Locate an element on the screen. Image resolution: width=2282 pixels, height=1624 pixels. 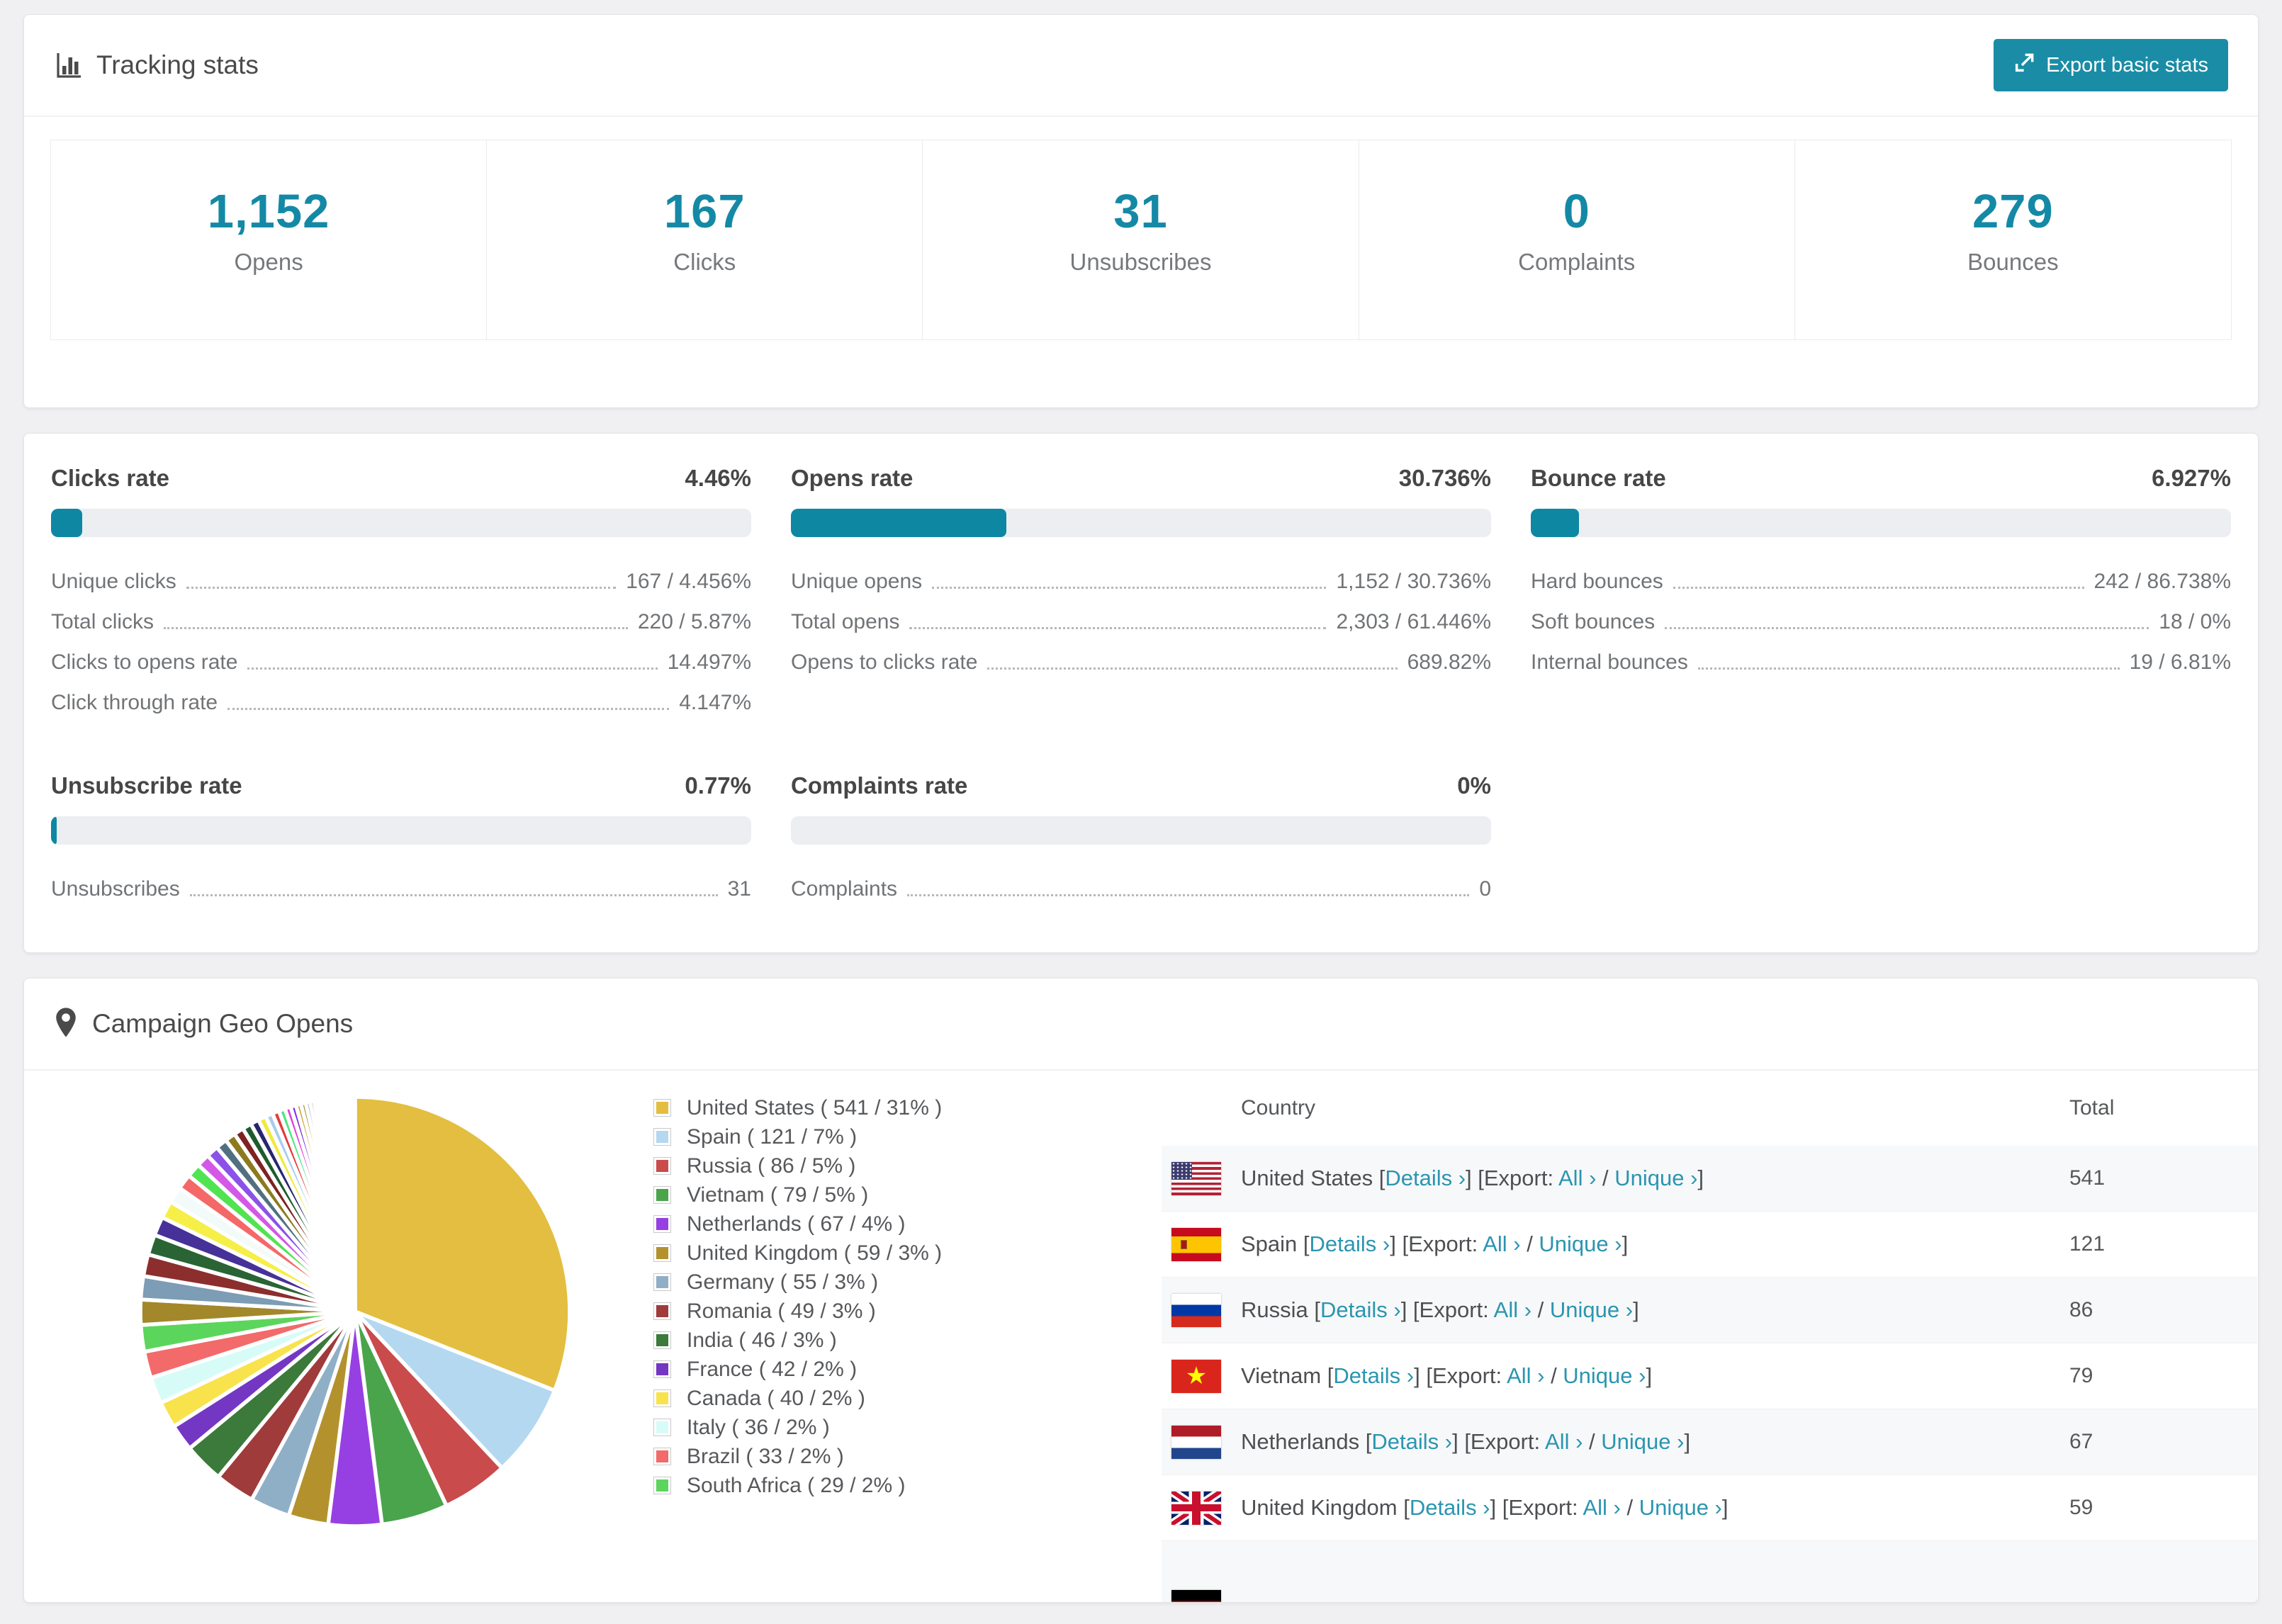
legend-item: Germany ( 55 / 3% ) is located at coordinates (797, 1283).